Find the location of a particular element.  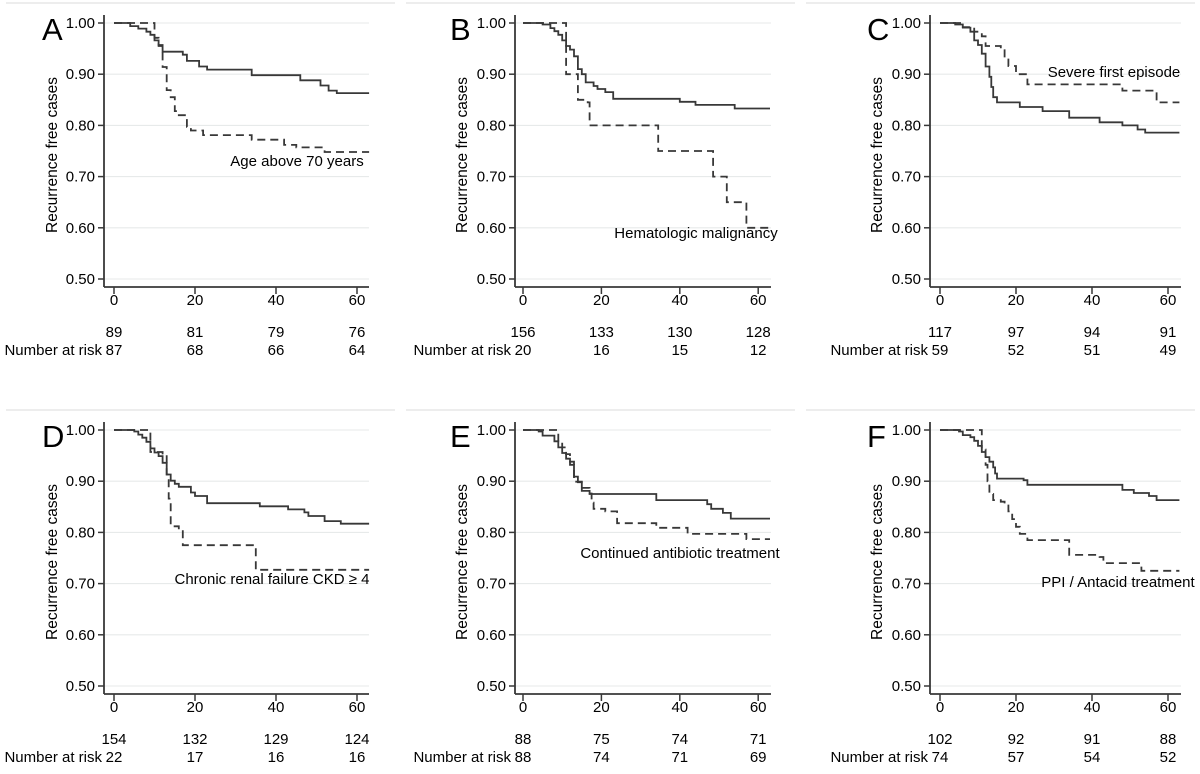

risk-count: 15 is located at coordinates (679, 350).